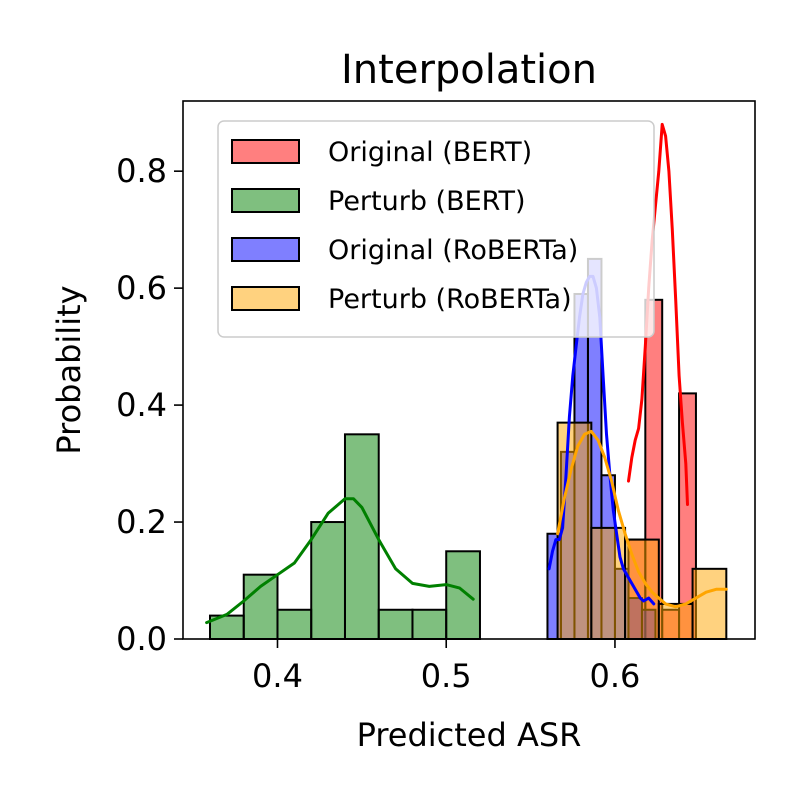 This screenshot has height=800, width=800. I want to click on legend-frame, so click(436, 229).